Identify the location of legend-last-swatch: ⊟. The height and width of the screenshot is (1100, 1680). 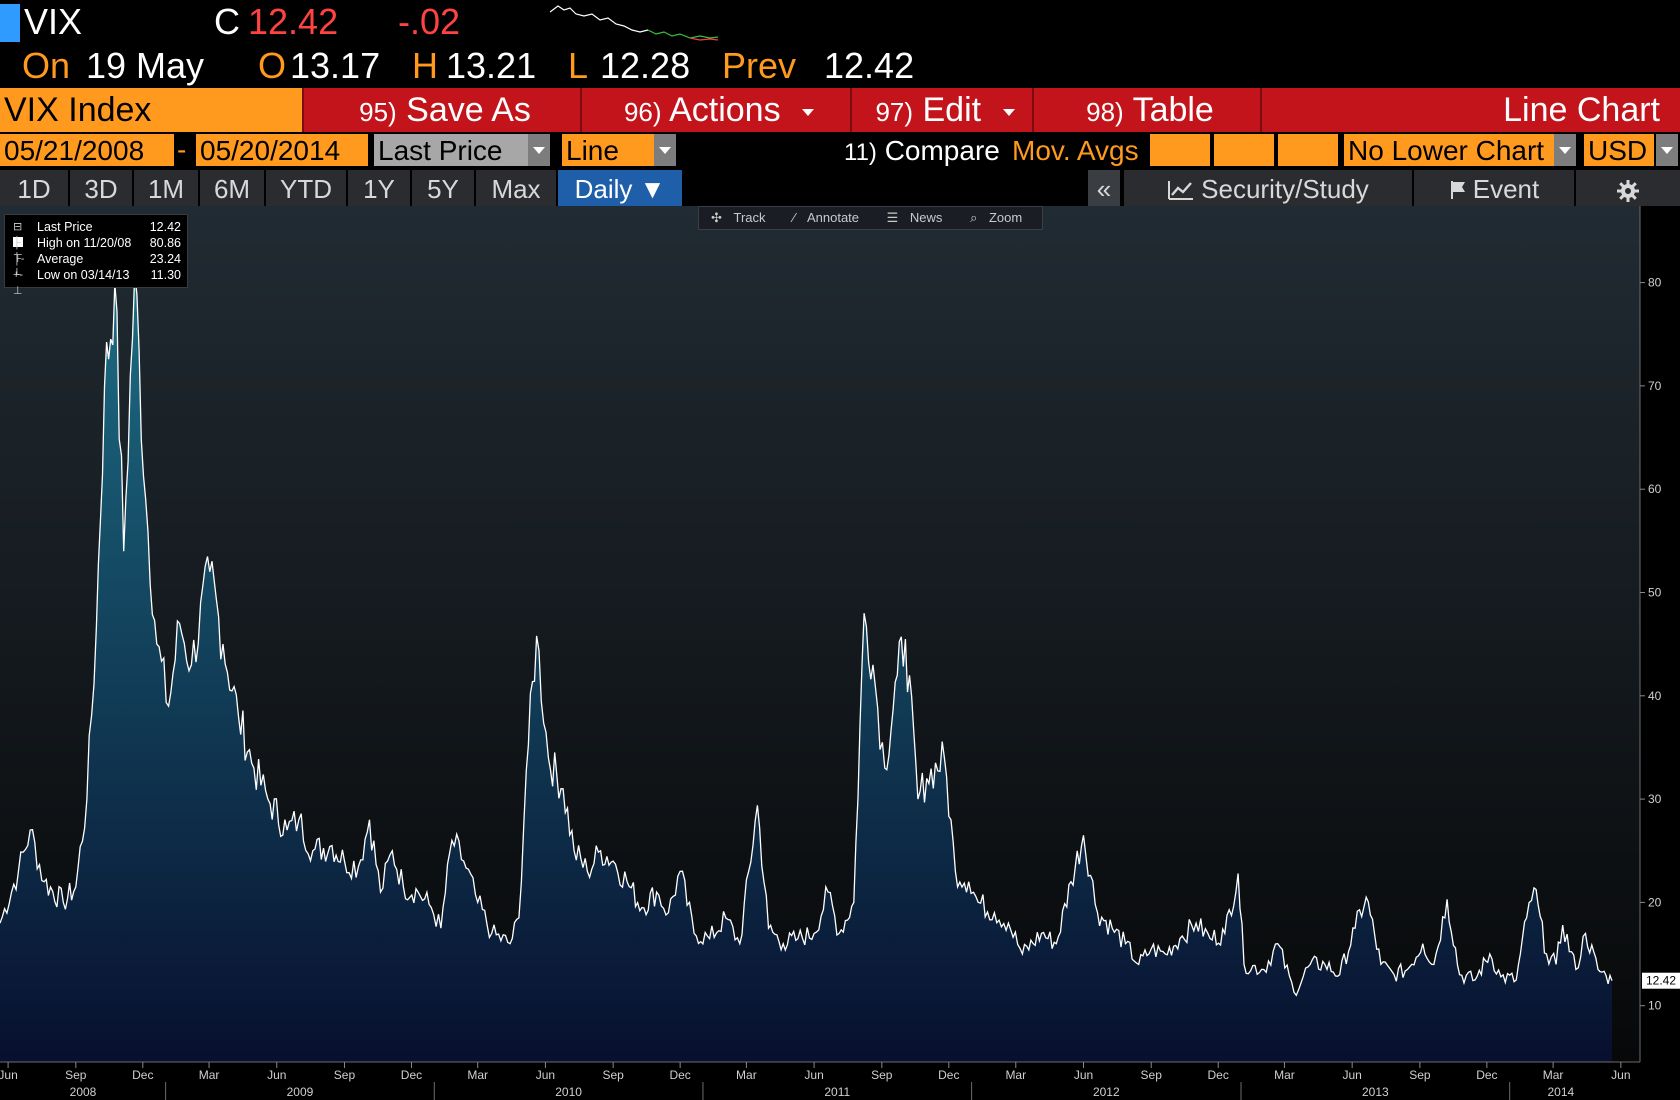
(23, 233).